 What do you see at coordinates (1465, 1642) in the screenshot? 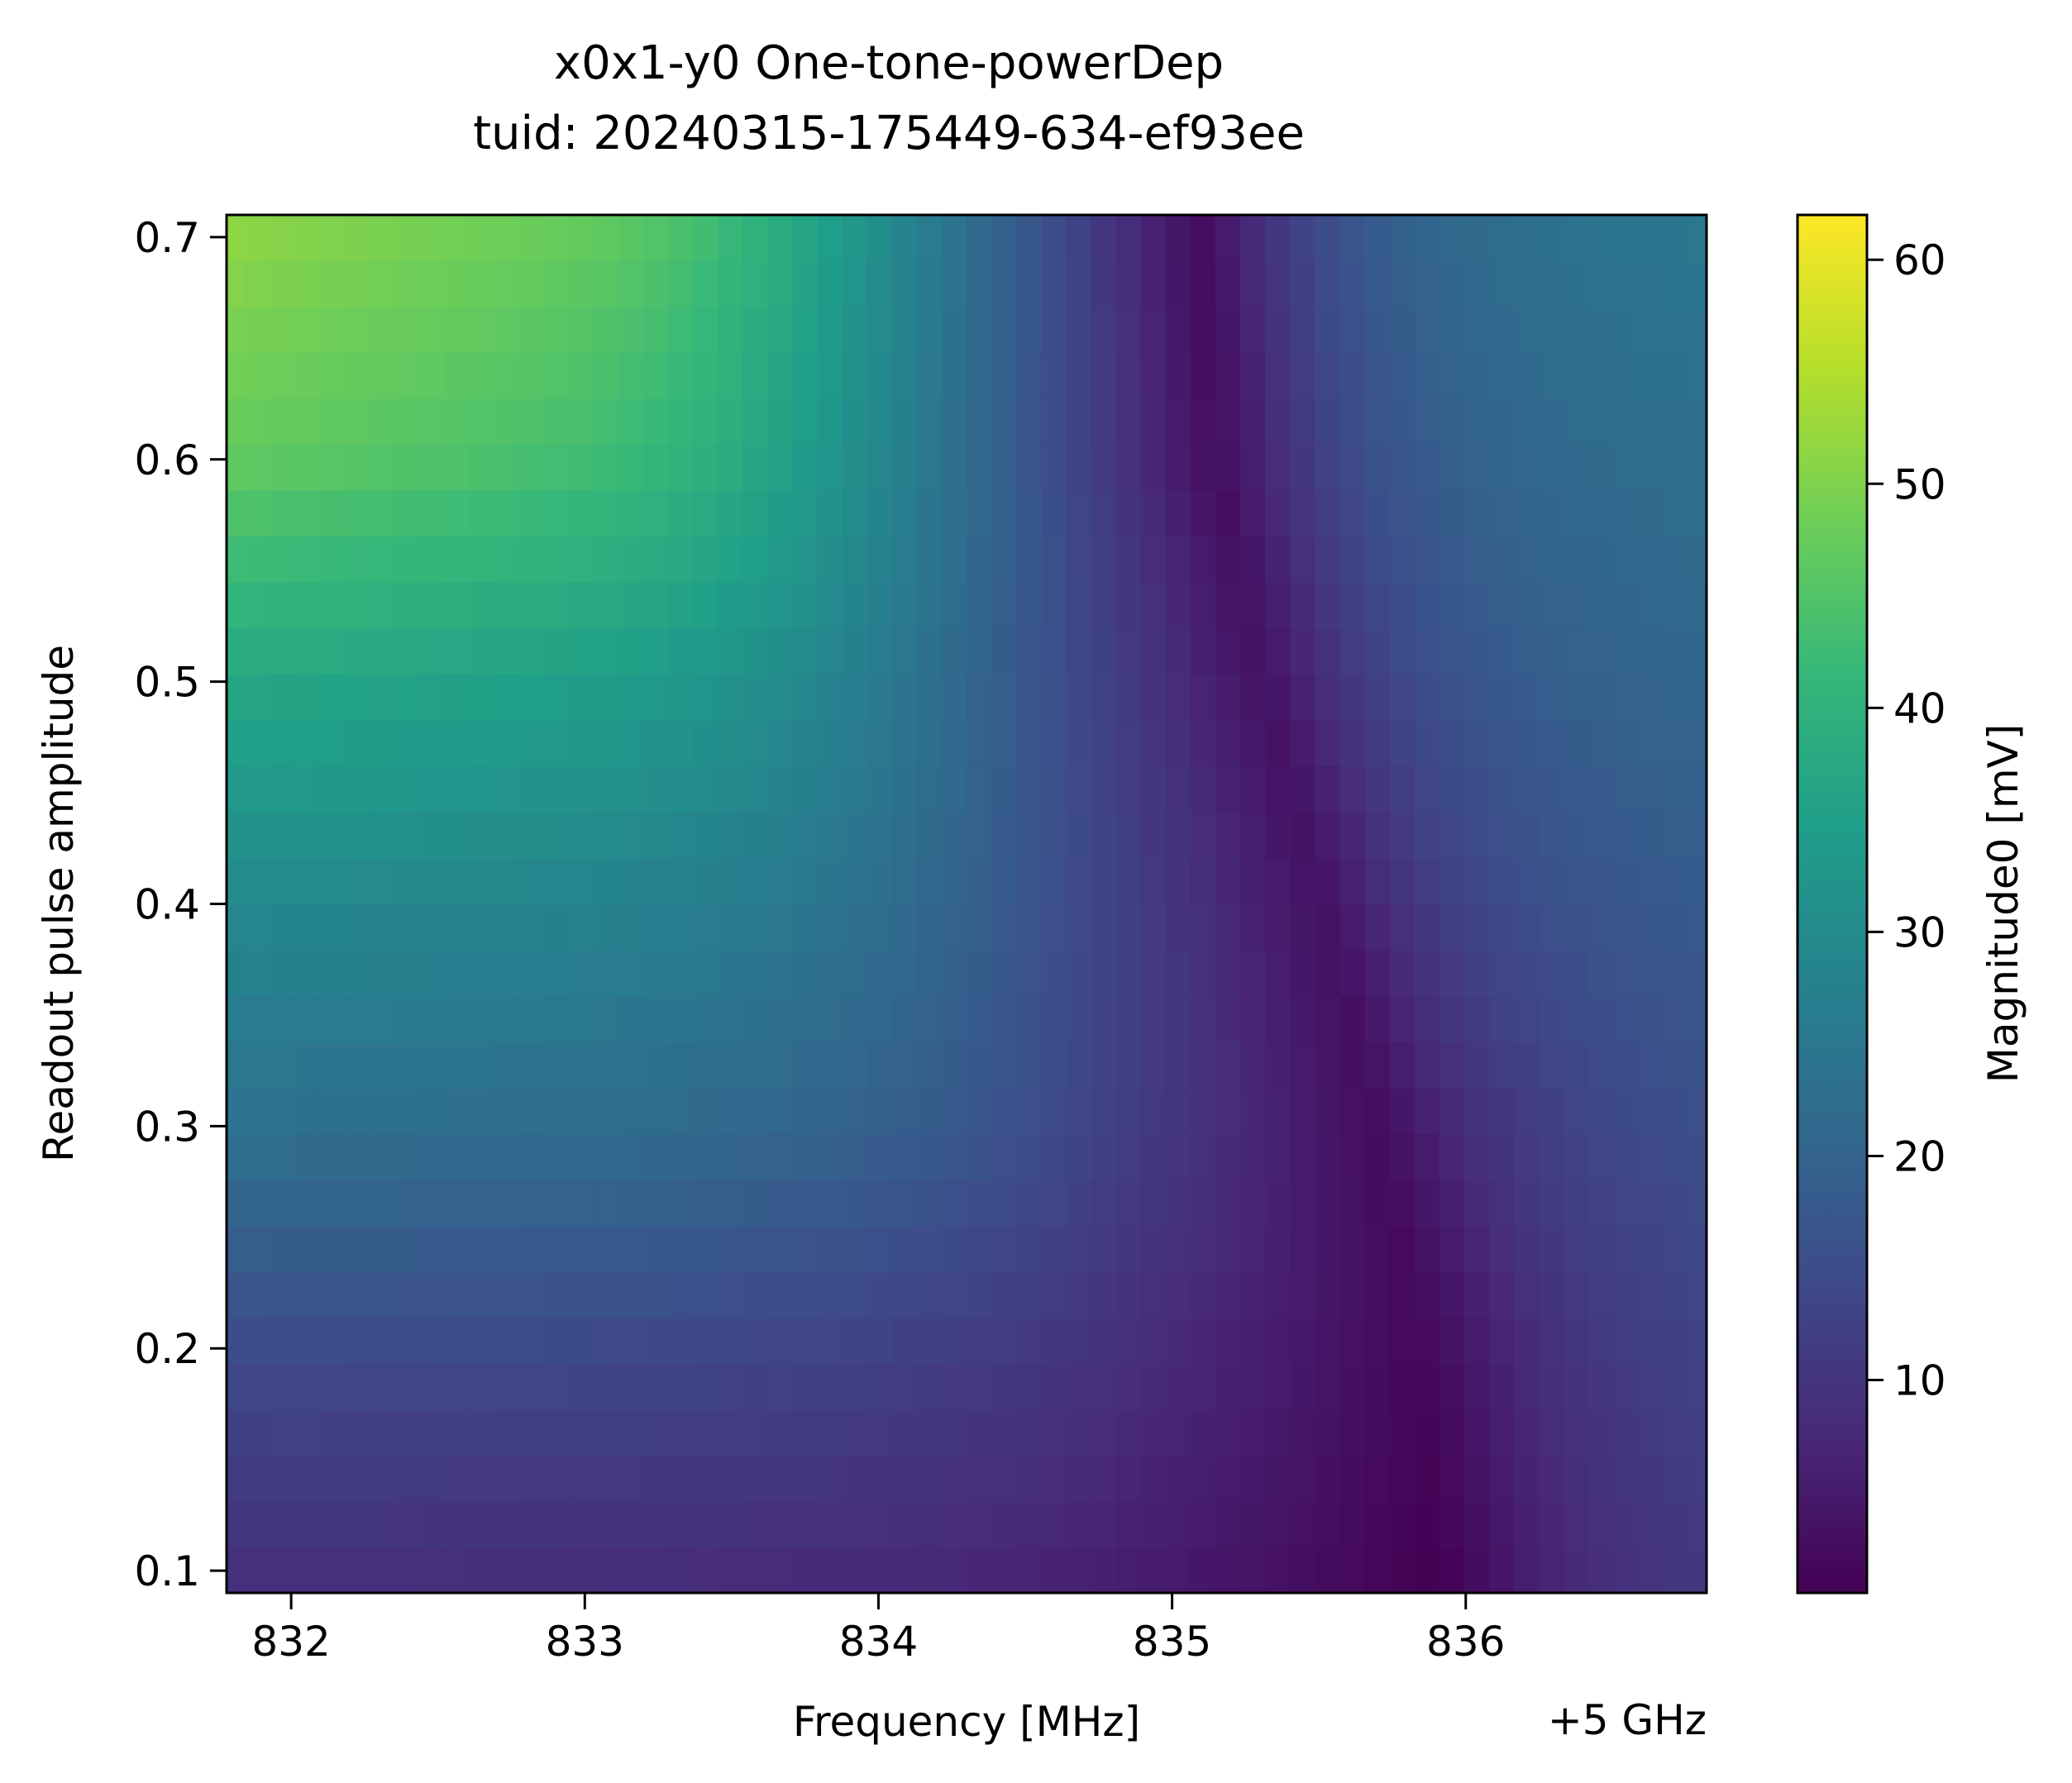
I see `x-tick-label: 836` at bounding box center [1465, 1642].